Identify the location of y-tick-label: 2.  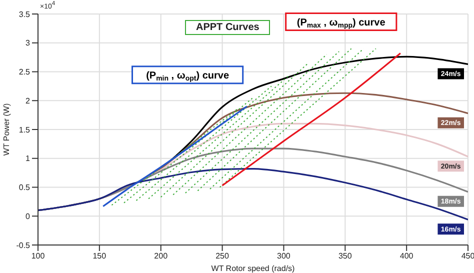
(28, 101).